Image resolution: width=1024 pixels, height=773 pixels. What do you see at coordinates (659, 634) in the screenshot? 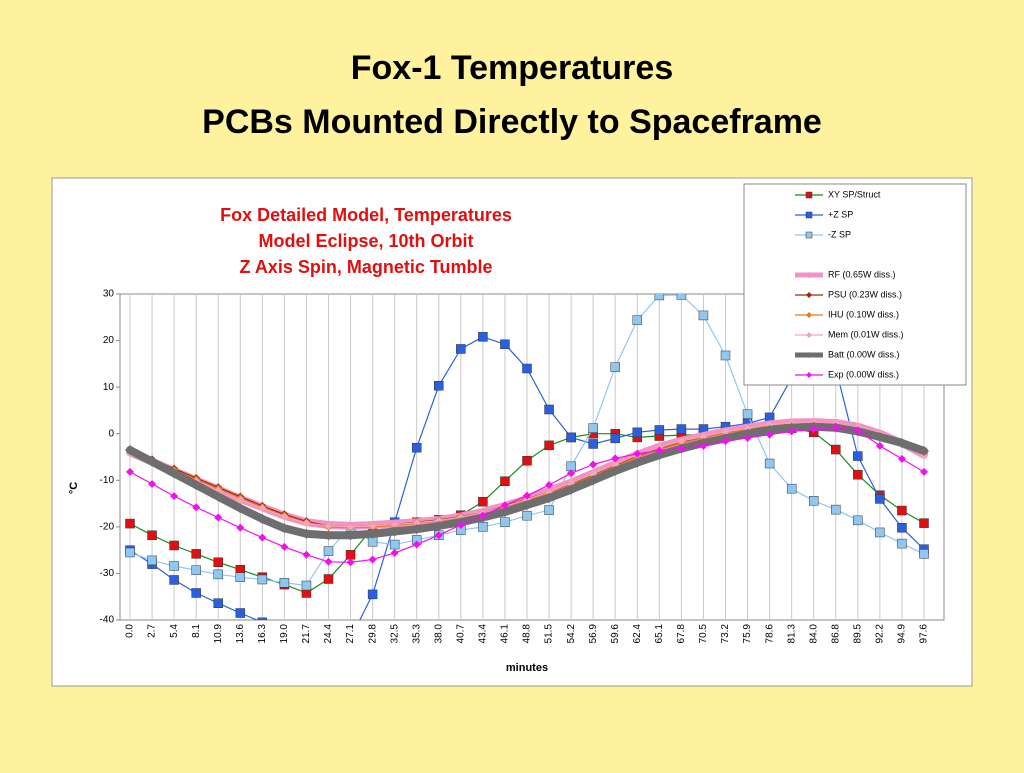
I see `x-tick-label: 65.1` at bounding box center [659, 634].